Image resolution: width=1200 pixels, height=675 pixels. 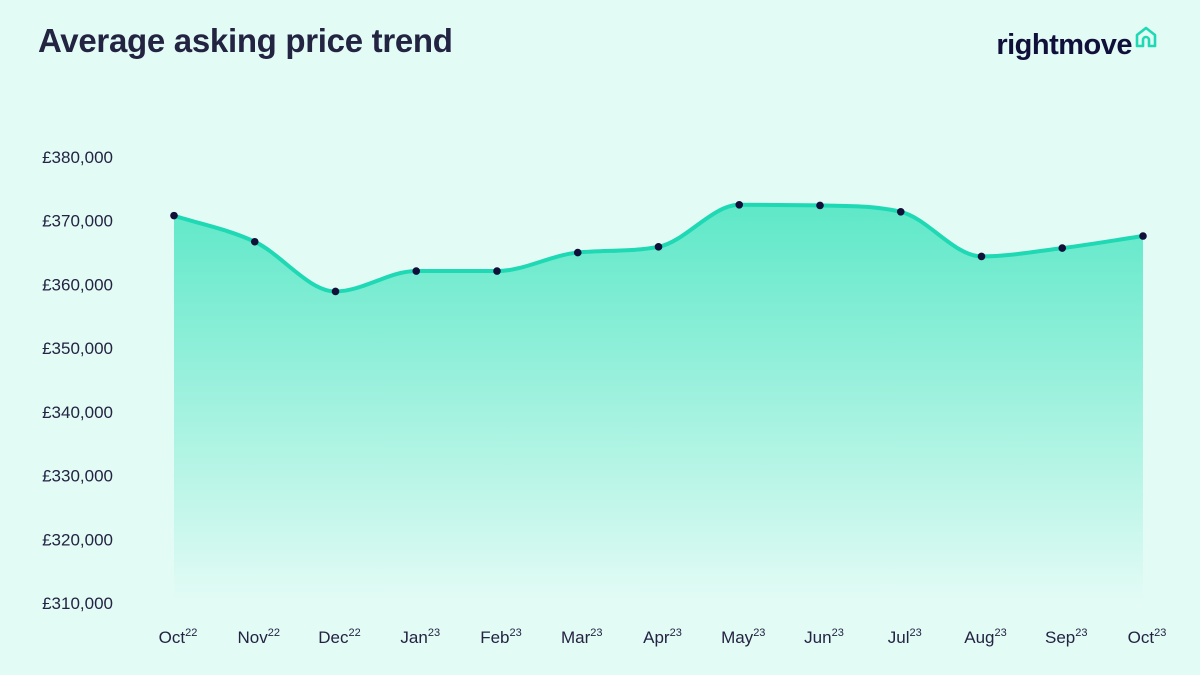 What do you see at coordinates (420, 637) in the screenshot?
I see `x-tick-label: Jan23` at bounding box center [420, 637].